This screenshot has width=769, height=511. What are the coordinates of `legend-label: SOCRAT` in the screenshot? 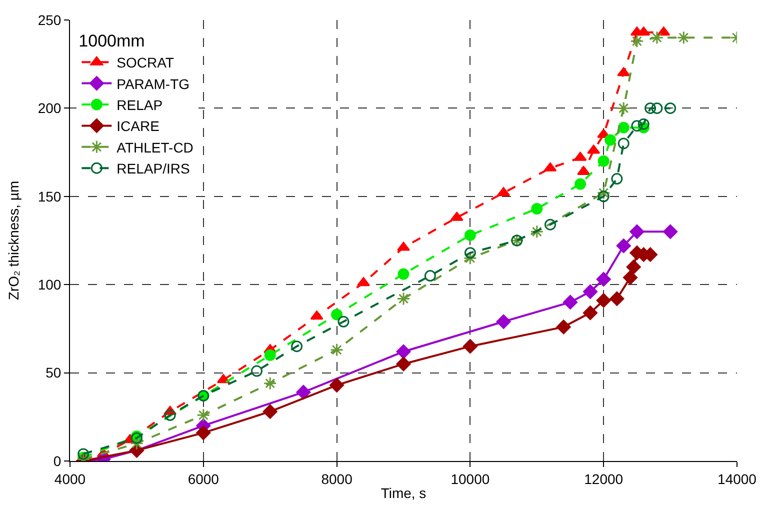 It's located at (145, 62).